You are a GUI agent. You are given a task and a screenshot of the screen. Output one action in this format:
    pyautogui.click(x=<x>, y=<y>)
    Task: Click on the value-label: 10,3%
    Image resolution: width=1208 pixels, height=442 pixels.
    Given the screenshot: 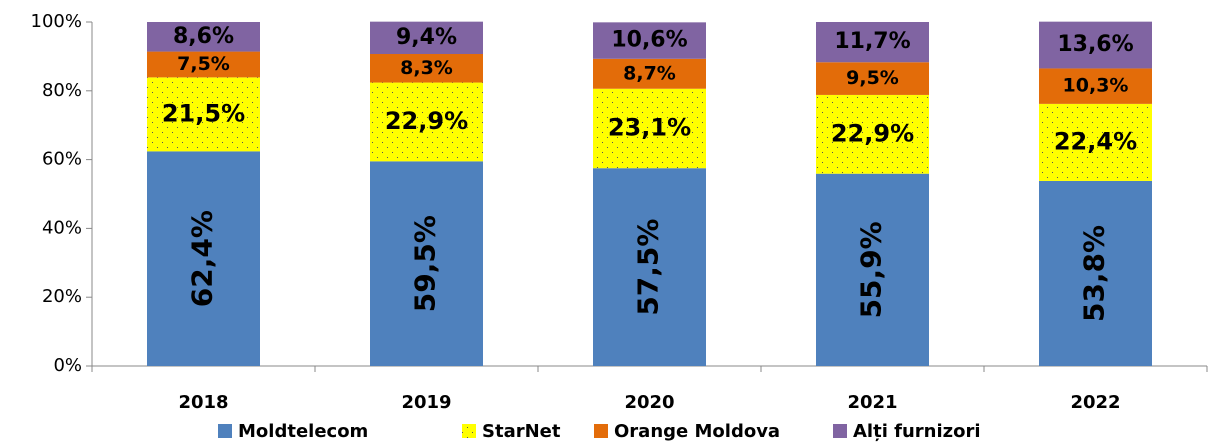 What is the action you would take?
    pyautogui.click(x=1096, y=86)
    